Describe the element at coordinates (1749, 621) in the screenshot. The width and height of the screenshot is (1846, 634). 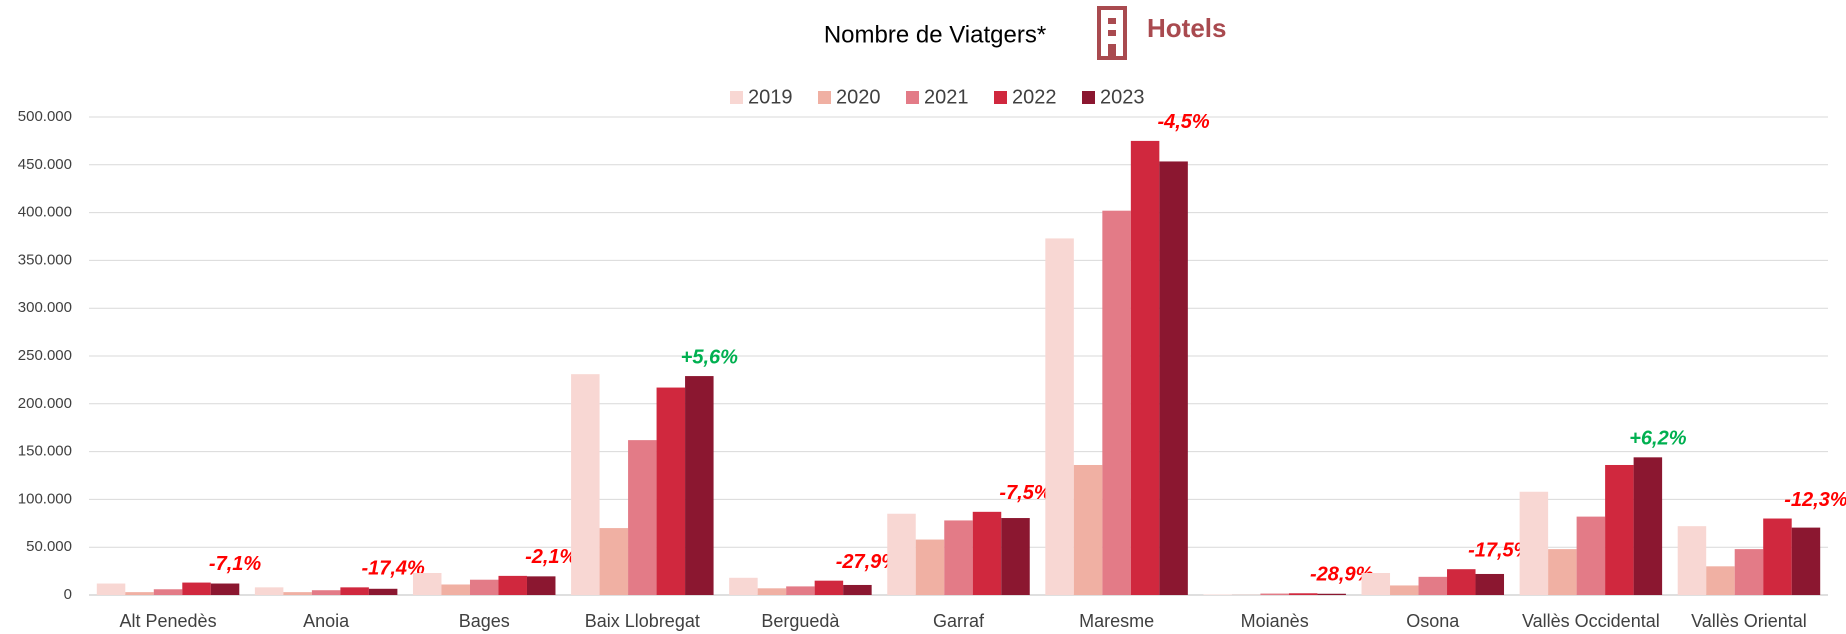
I see `x-tick-label: Vallès Oriental` at that location.